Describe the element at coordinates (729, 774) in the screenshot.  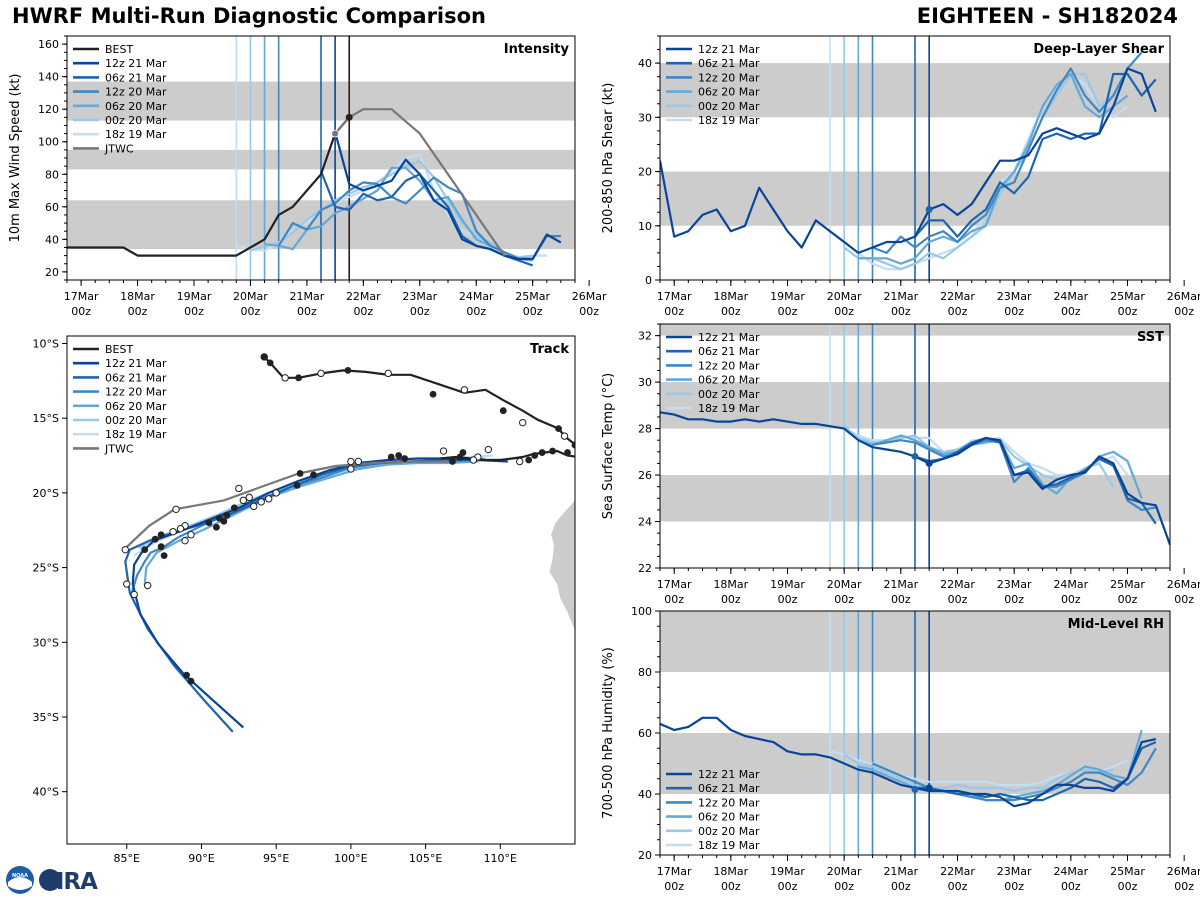
I see `rh-legend-label: 12z 21 Mar` at that location.